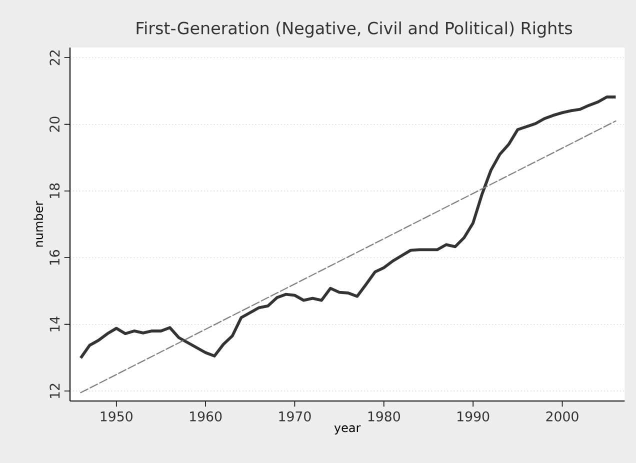  I want to click on y-tick-label: 14, so click(55, 324).